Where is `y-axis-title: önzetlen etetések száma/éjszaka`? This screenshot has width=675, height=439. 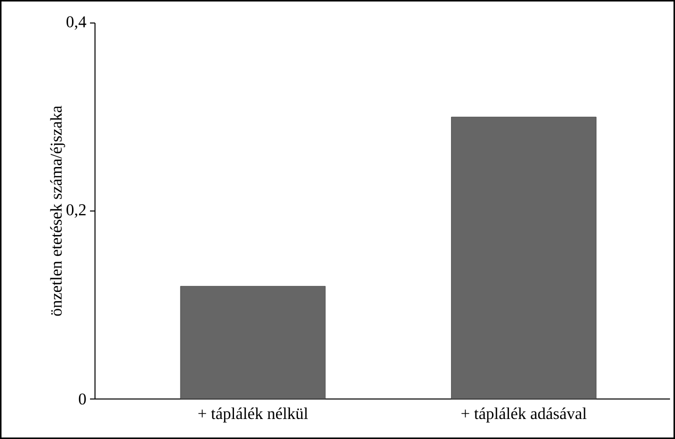
y-axis-title: önzetlen etetések száma/éjszaka is located at coordinates (58, 211).